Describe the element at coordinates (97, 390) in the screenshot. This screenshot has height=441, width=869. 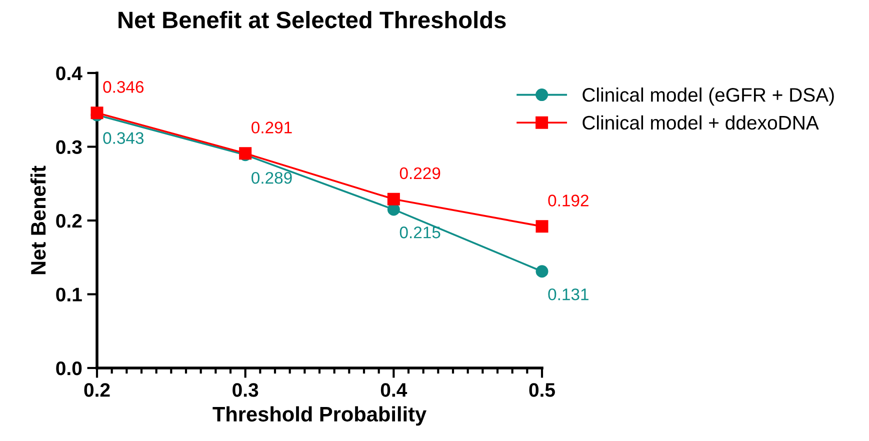
I see `x-tick-label: 0.2` at that location.